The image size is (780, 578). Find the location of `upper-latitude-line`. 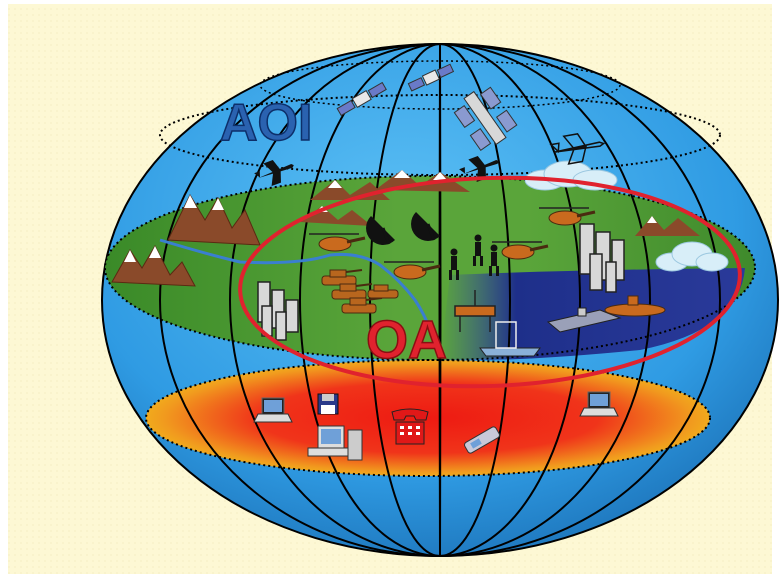

upper-latitude-line is located at coordinates (440, 135).